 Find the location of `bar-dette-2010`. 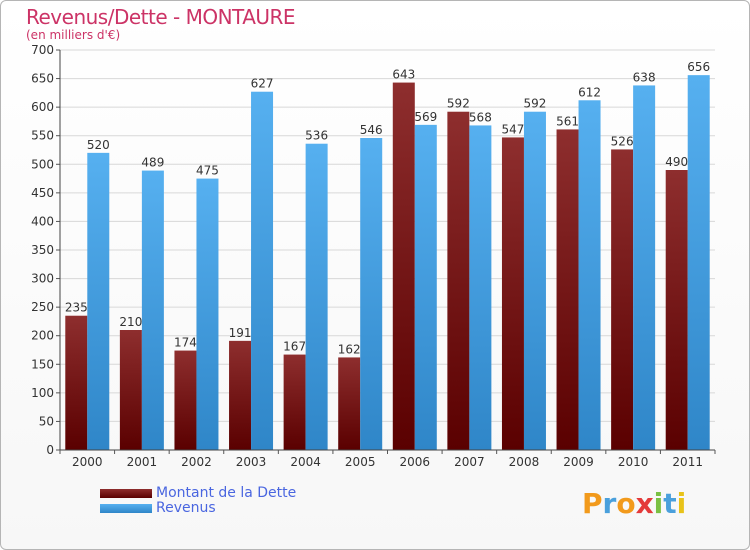

bar-dette-2010 is located at coordinates (622, 299).